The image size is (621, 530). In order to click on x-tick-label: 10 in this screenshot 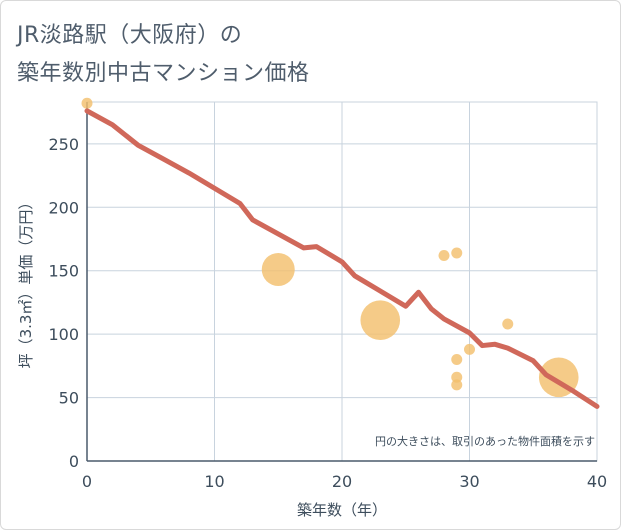, I will do `click(214, 481)`.